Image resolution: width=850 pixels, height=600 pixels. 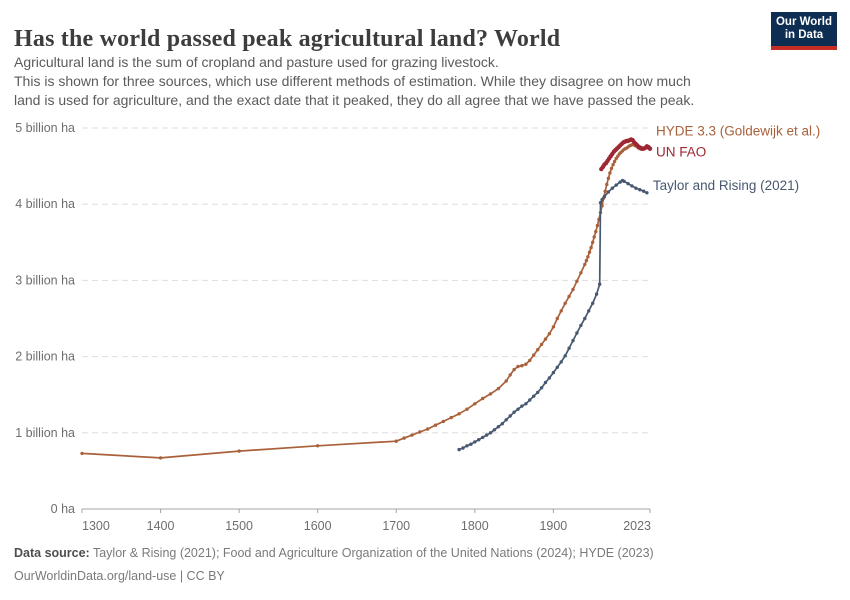 I want to click on owid-logo: Our World in Data, so click(x=804, y=31).